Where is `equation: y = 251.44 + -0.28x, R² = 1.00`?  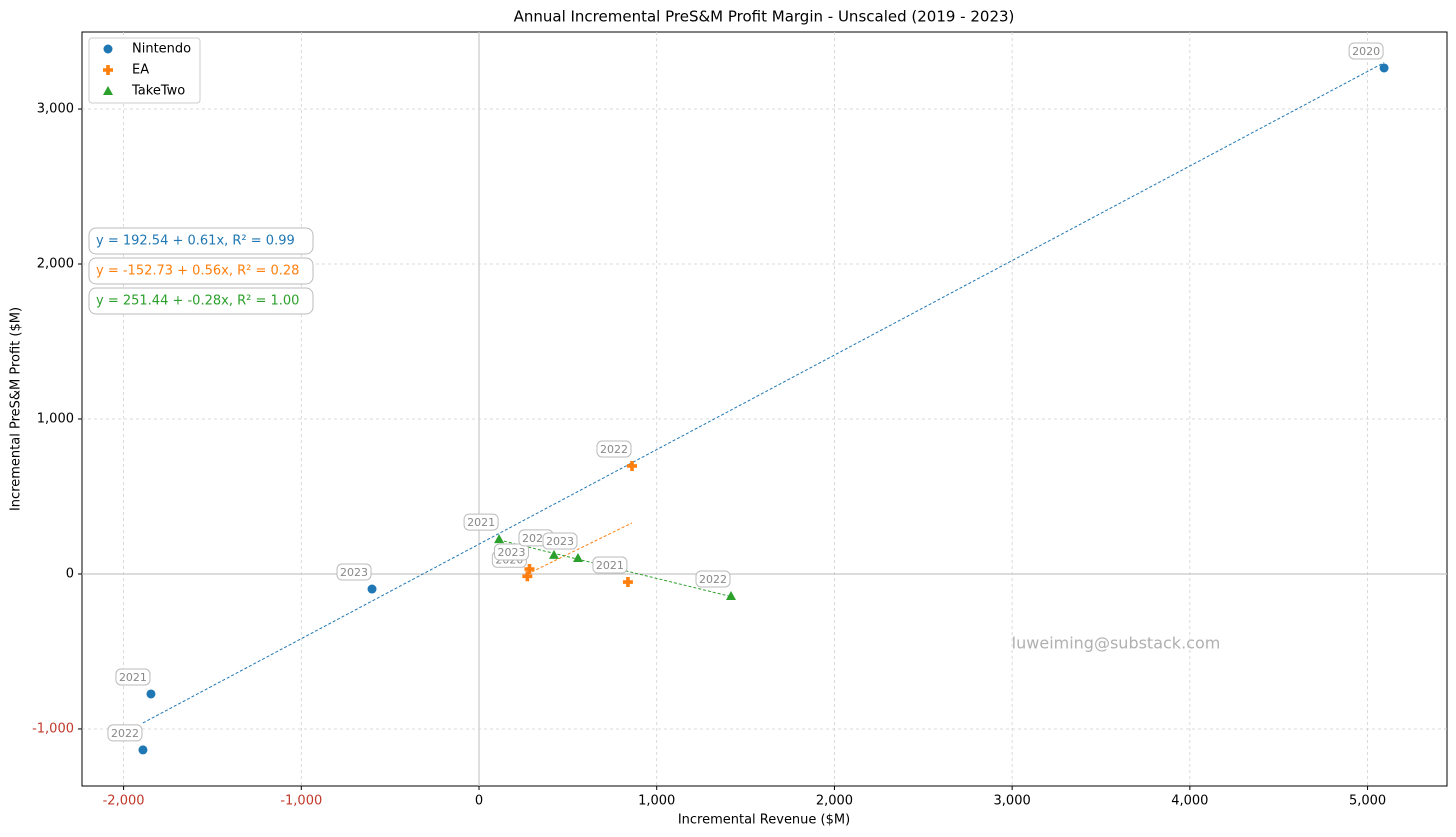 equation: y = 251.44 + -0.28x, R² = 1.00 is located at coordinates (197, 301).